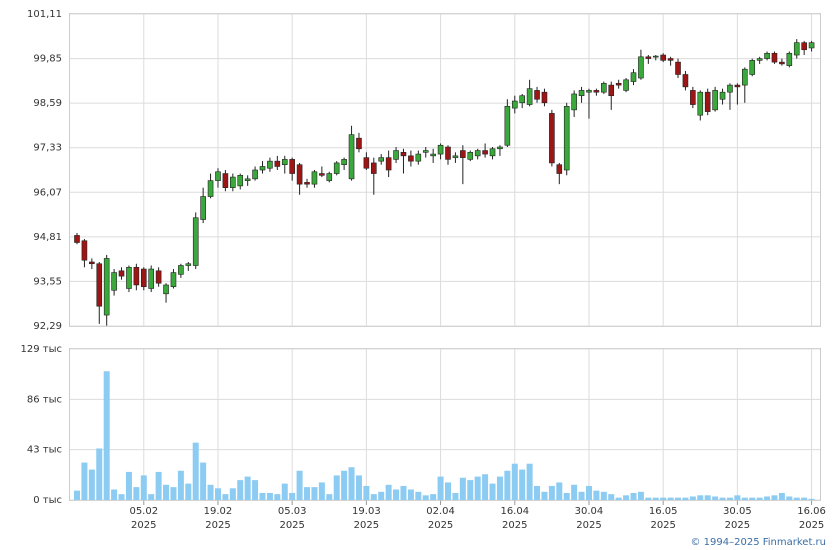 The height and width of the screenshot is (550, 840). What do you see at coordinates (758, 542) in the screenshot?
I see `footer: © 1994–2025 Finmarket.ru` at bounding box center [758, 542].